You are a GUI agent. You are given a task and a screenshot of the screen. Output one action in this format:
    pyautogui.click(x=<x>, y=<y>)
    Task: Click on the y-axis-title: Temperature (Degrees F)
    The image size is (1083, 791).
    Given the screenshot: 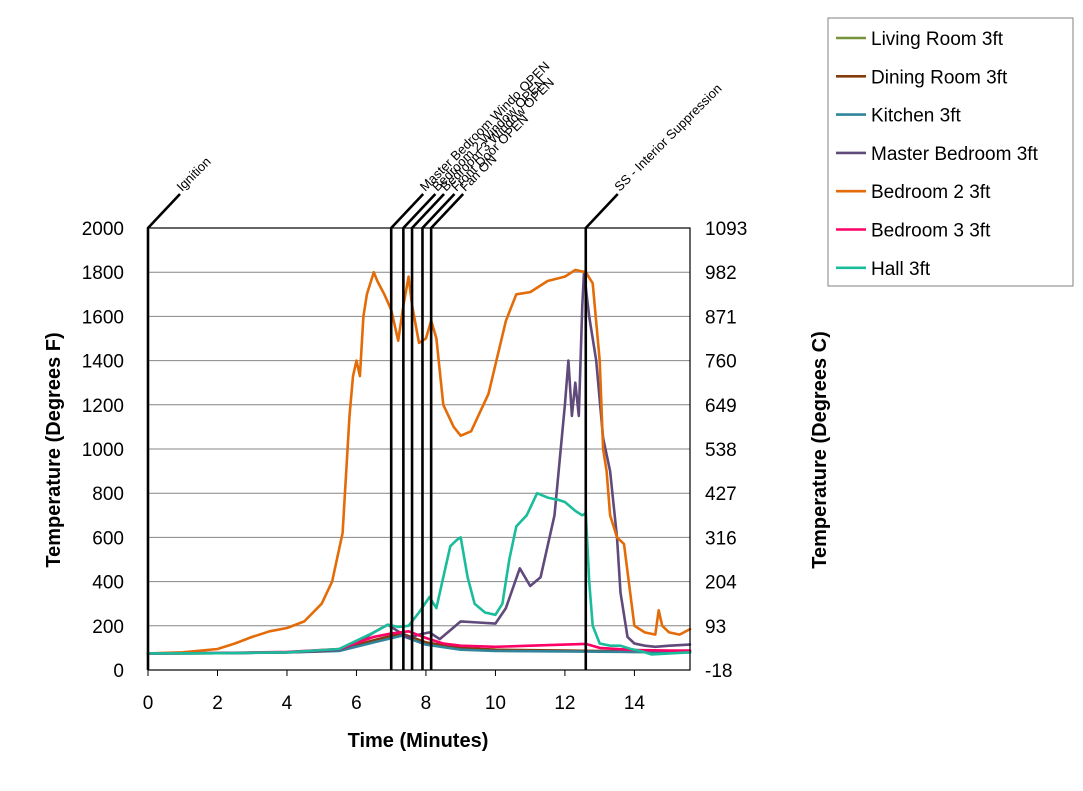 What is the action you would take?
    pyautogui.click(x=54, y=449)
    